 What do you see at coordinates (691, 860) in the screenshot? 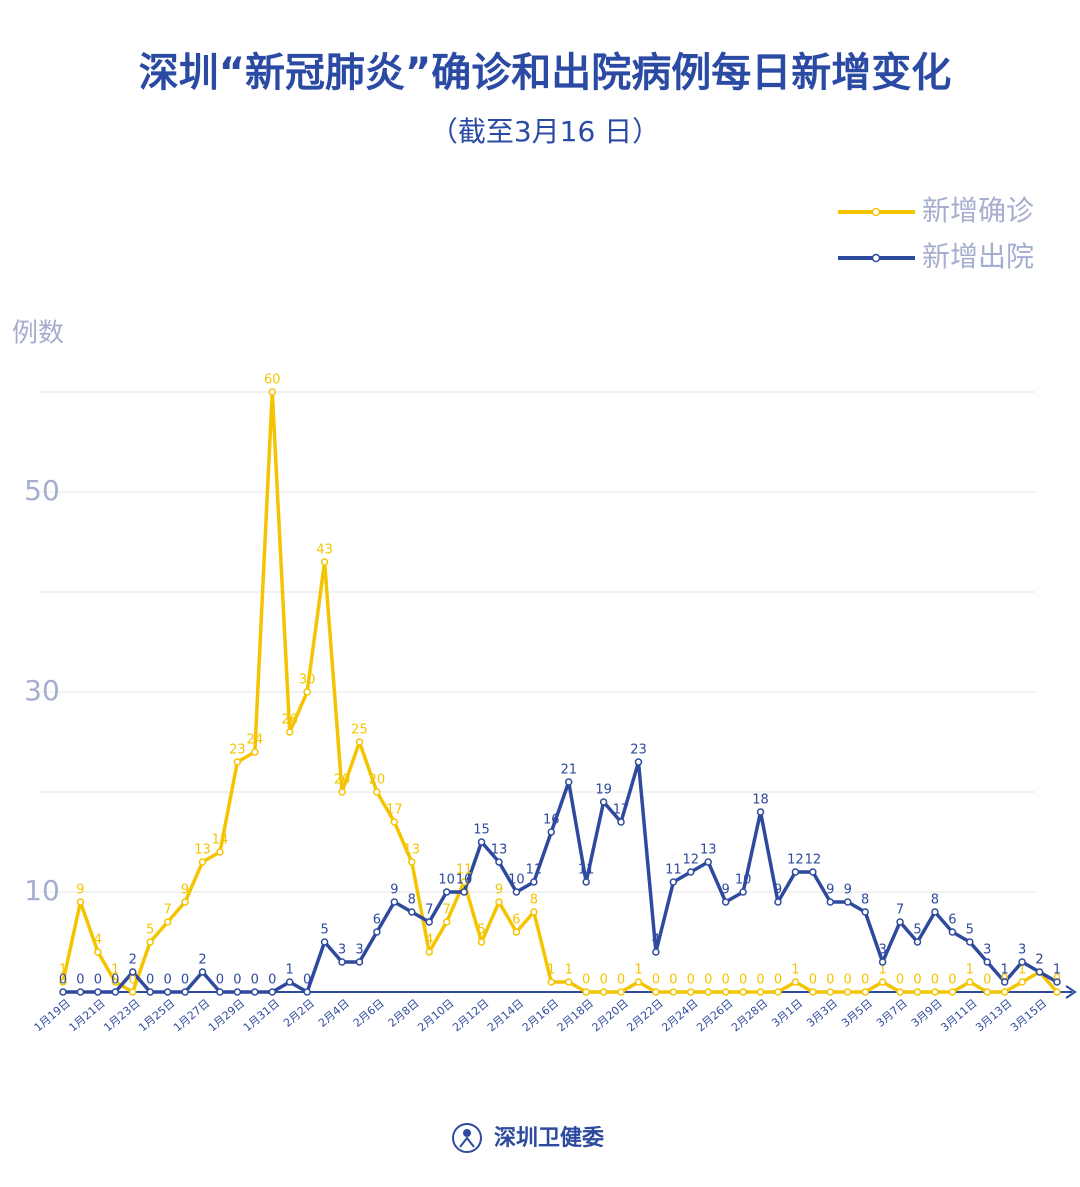
I see `data-label: 12` at bounding box center [691, 860].